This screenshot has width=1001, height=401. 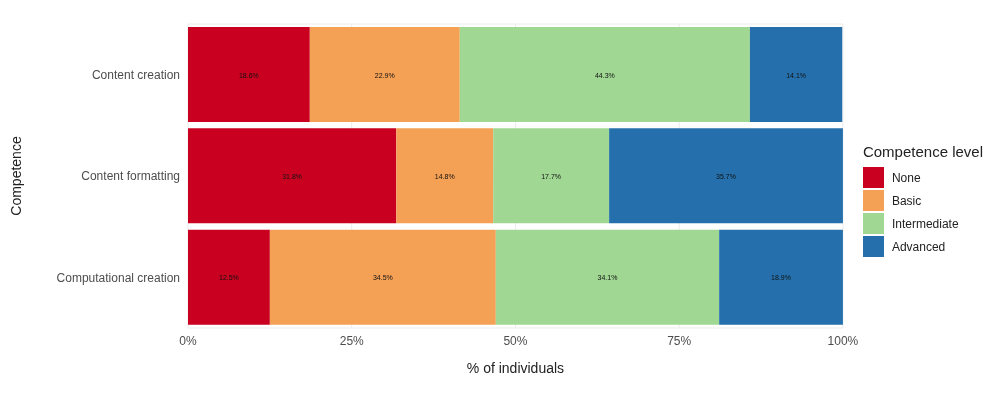 What do you see at coordinates (118, 277) in the screenshot?
I see `y-tick-label: Computational creation` at bounding box center [118, 277].